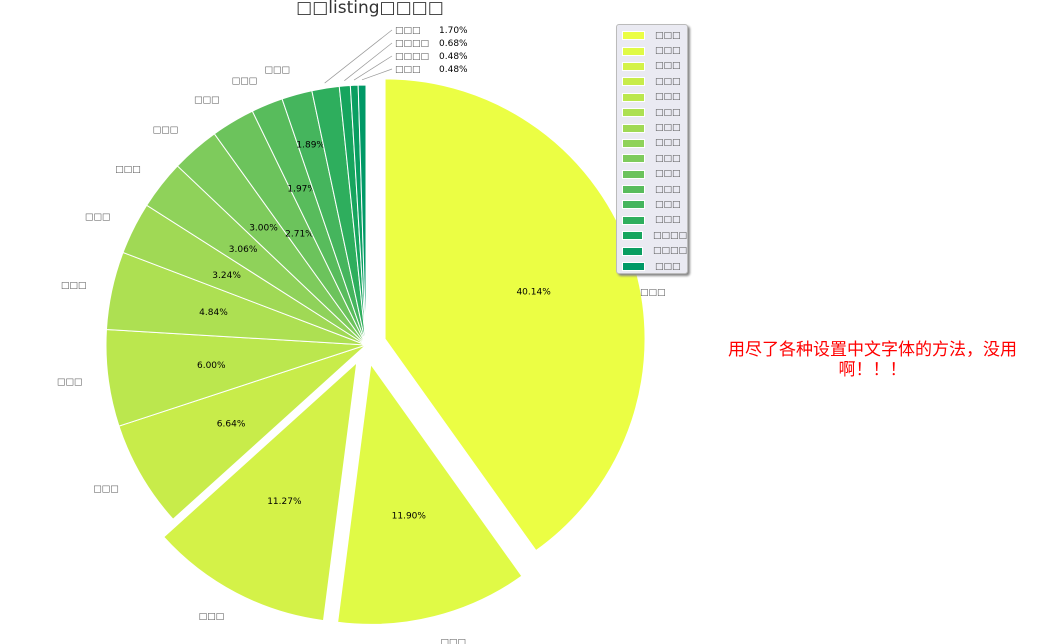  I want to click on pct-label: 6.64%, so click(231, 424).